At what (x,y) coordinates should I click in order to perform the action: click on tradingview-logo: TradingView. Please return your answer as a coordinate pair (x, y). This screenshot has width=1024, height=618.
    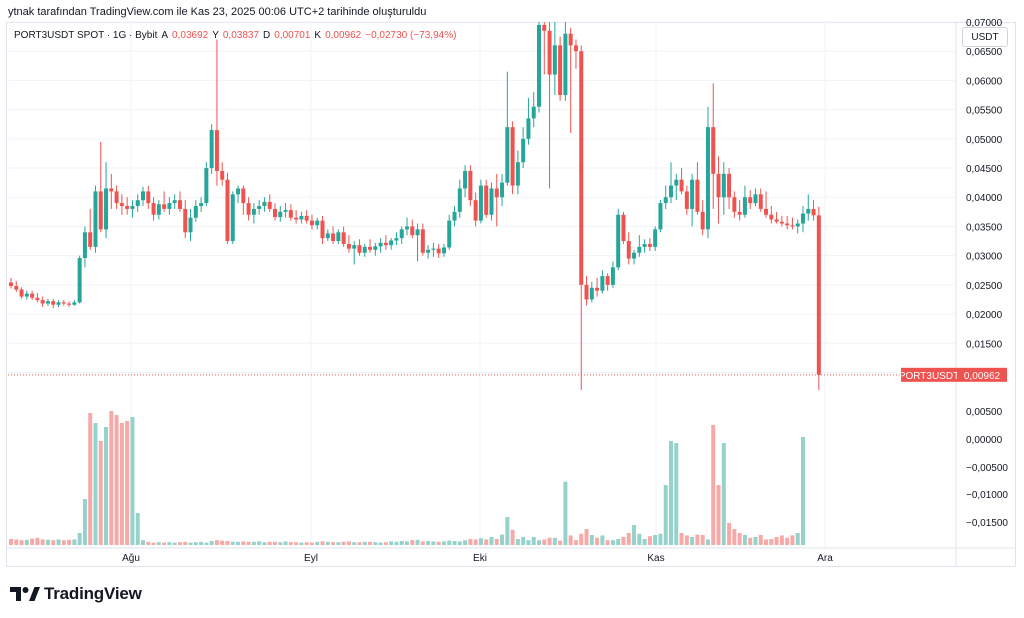
    Looking at the image, I should click on (76, 594).